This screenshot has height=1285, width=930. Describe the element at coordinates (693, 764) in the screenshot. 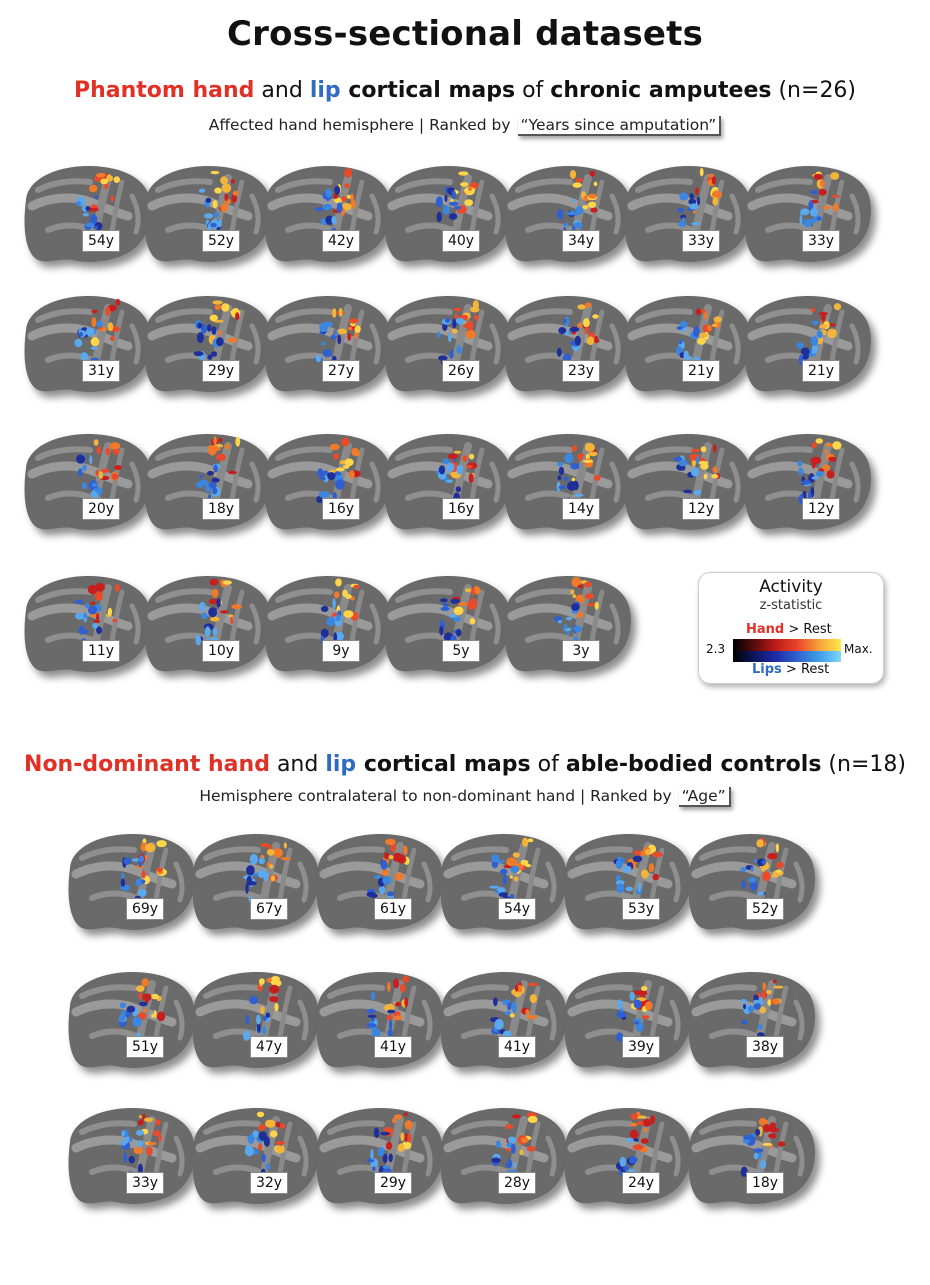

I see `heading-group: able-bodied controls` at that location.